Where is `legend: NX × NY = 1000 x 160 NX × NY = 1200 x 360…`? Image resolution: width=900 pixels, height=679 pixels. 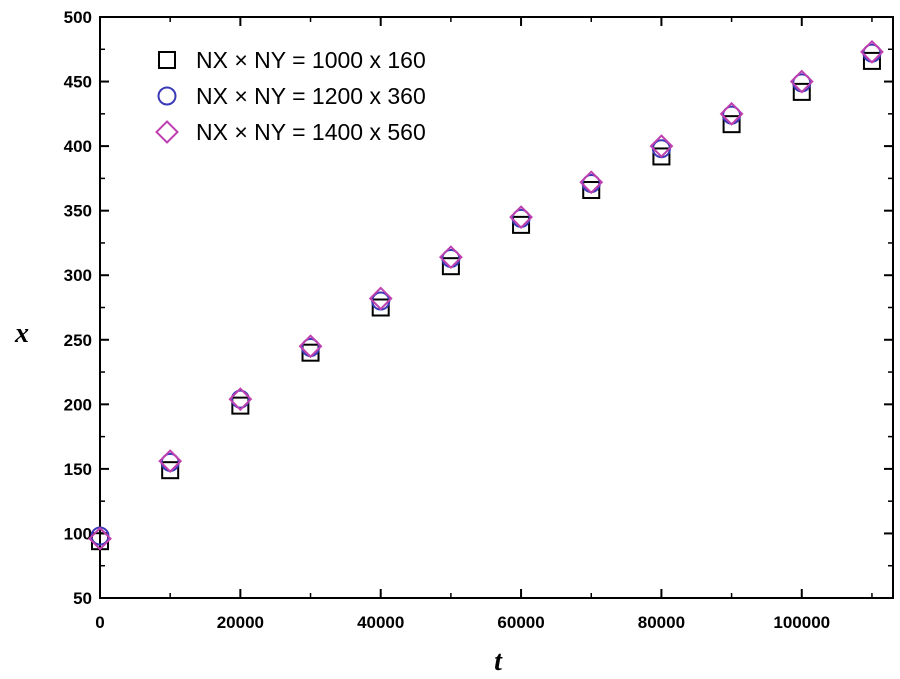 legend: NX × NY = 1000 x 160 NX × NY = 1200 x 360… is located at coordinates (290, 96).